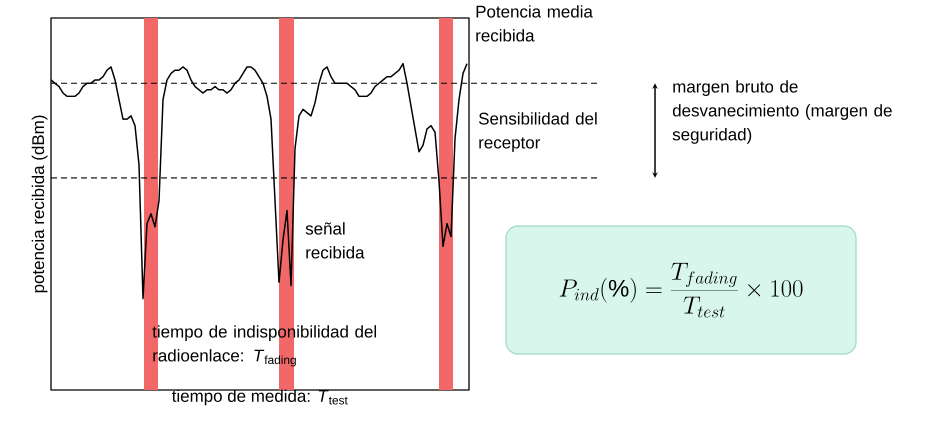 This screenshot has width=937, height=430. What do you see at coordinates (537, 132) in the screenshot?
I see `ref-line-label: Sensibilidad del receptor` at bounding box center [537, 132].